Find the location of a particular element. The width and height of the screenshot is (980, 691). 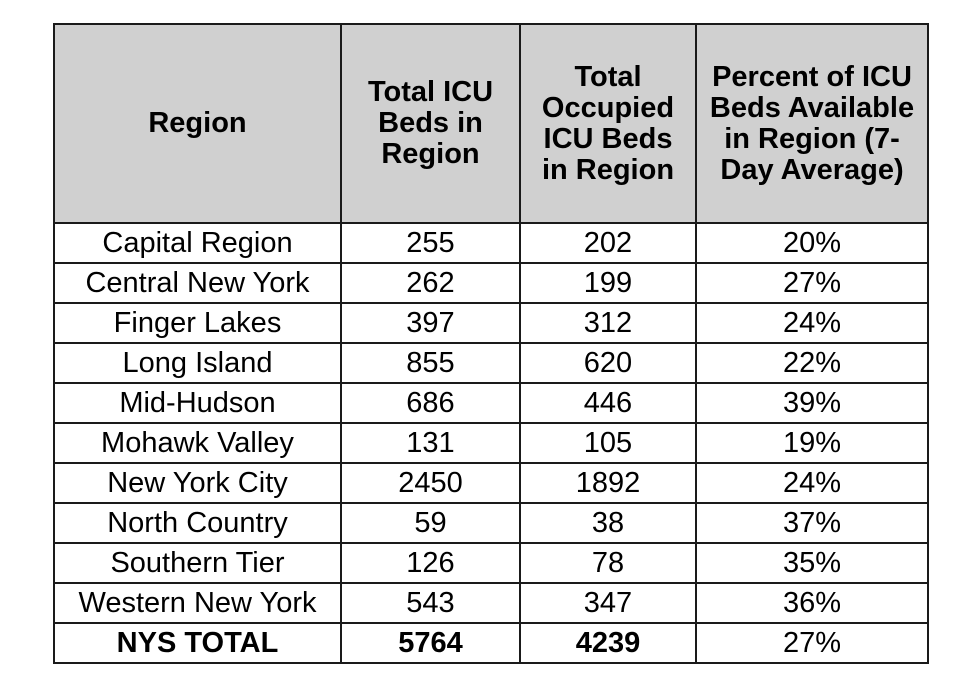

table-row: Western New York 543 347 36% is located at coordinates (491, 603).